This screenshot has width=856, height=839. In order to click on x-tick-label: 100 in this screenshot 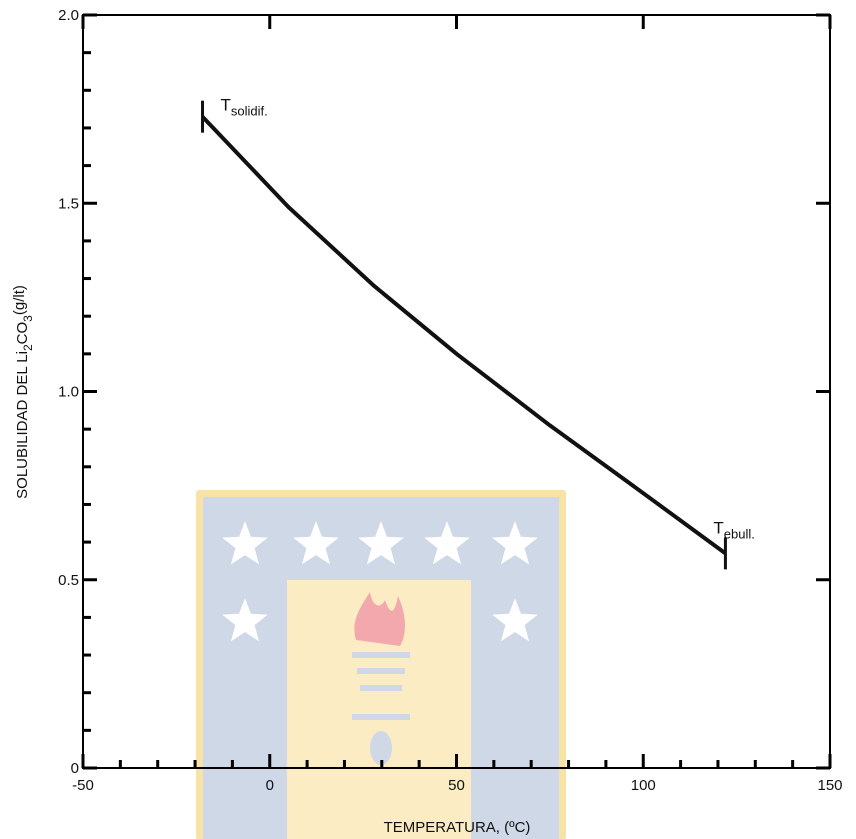, I will do `click(643, 785)`.